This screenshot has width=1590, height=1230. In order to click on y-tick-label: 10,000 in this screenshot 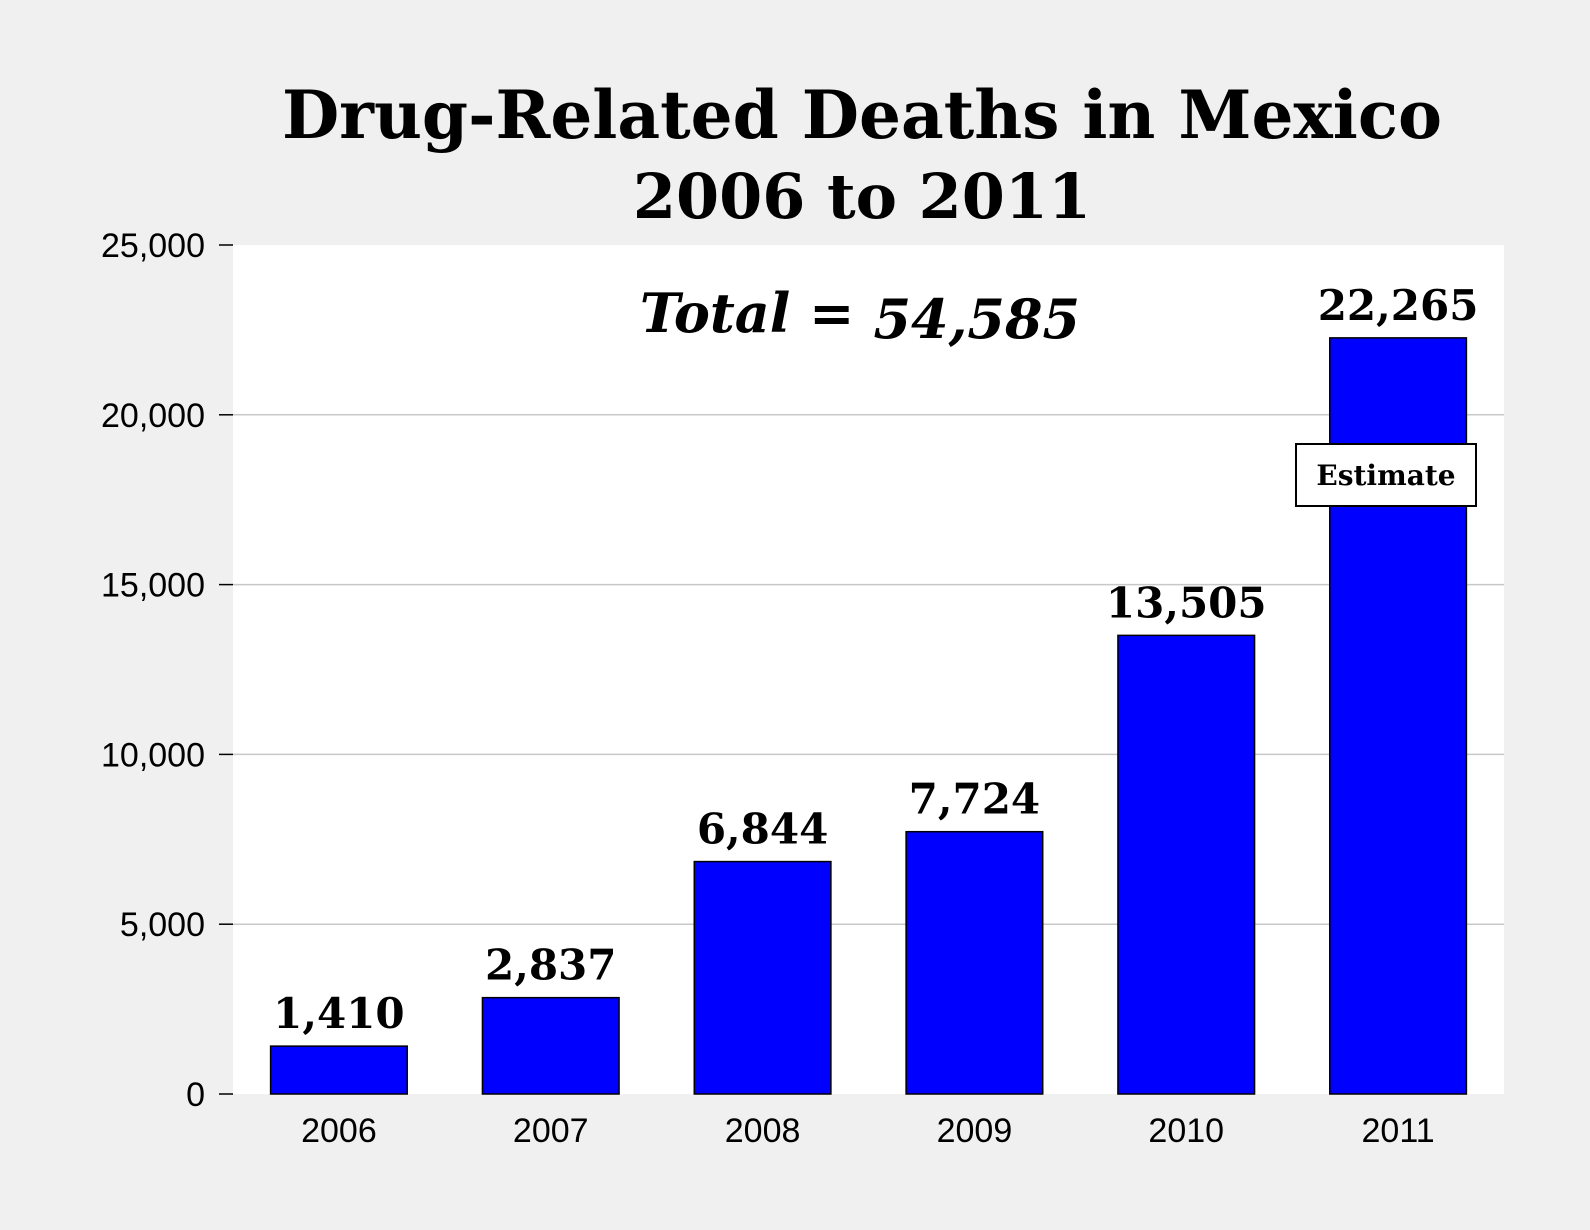, I will do `click(153, 755)`.